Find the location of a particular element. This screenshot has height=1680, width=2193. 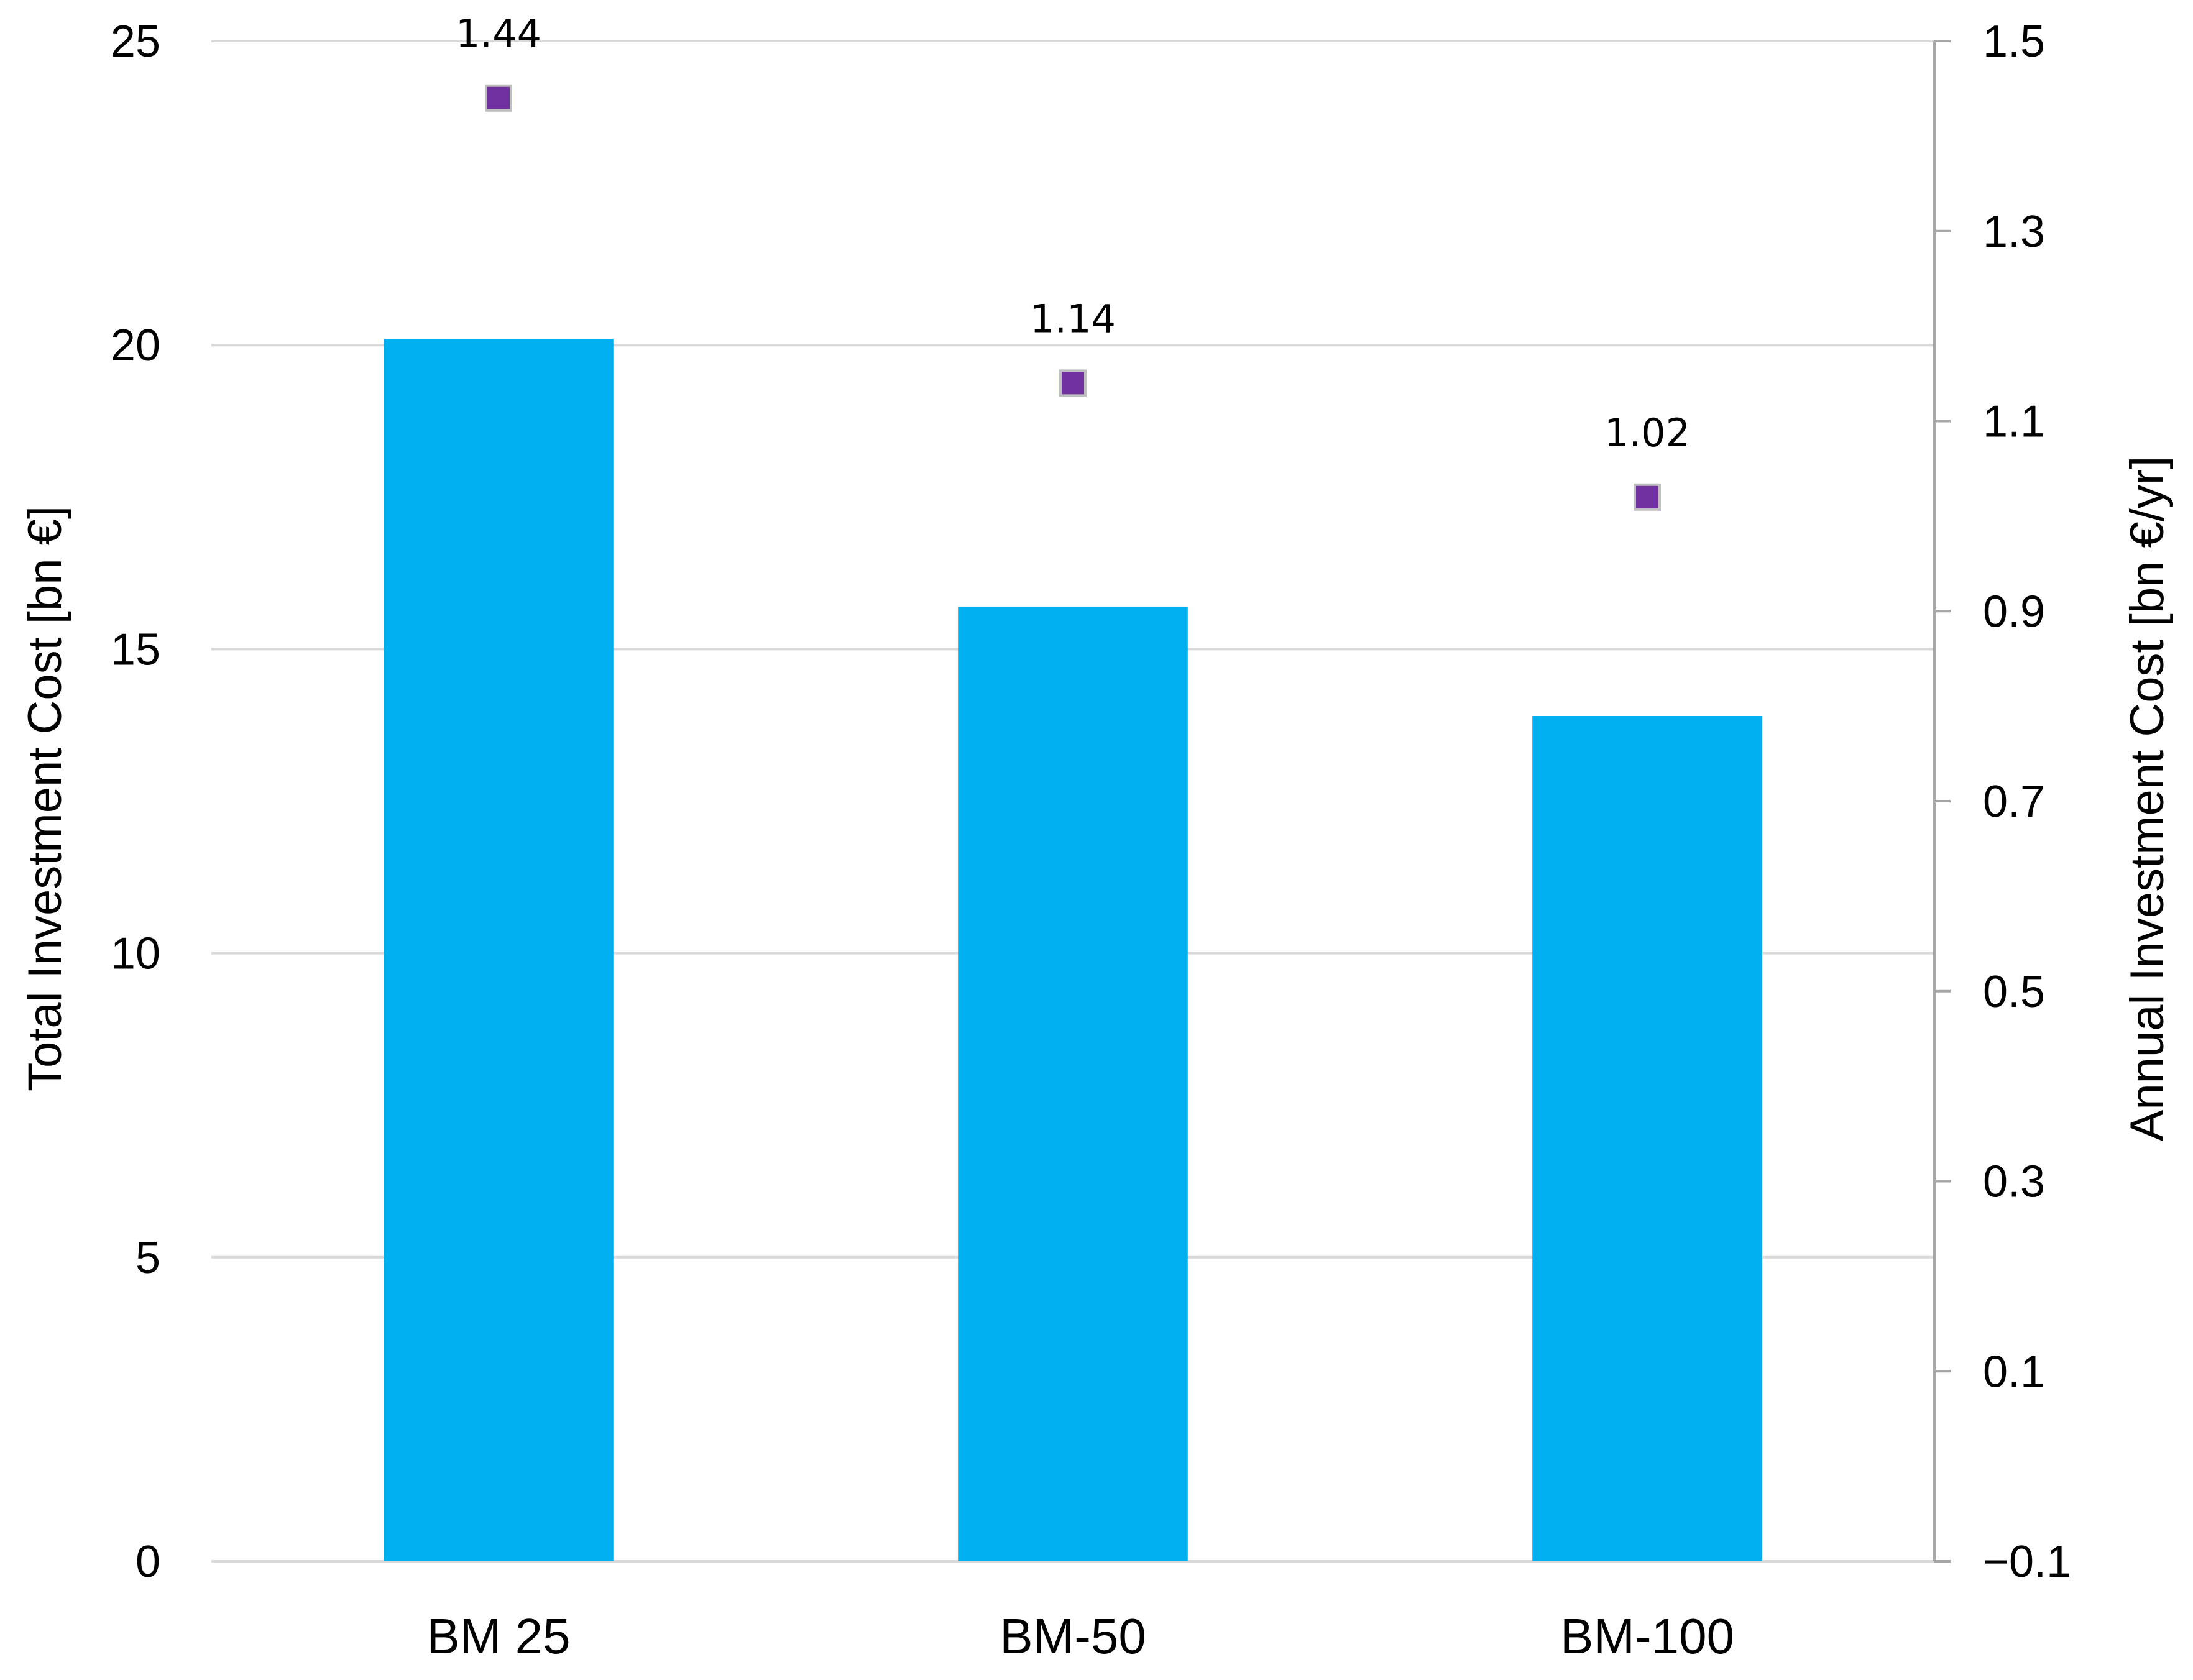

right-axis: −0.1 0.1 0.3 0.5 0.7 0.9 1.1 1.3 1.5 is located at coordinates (2002, 802).